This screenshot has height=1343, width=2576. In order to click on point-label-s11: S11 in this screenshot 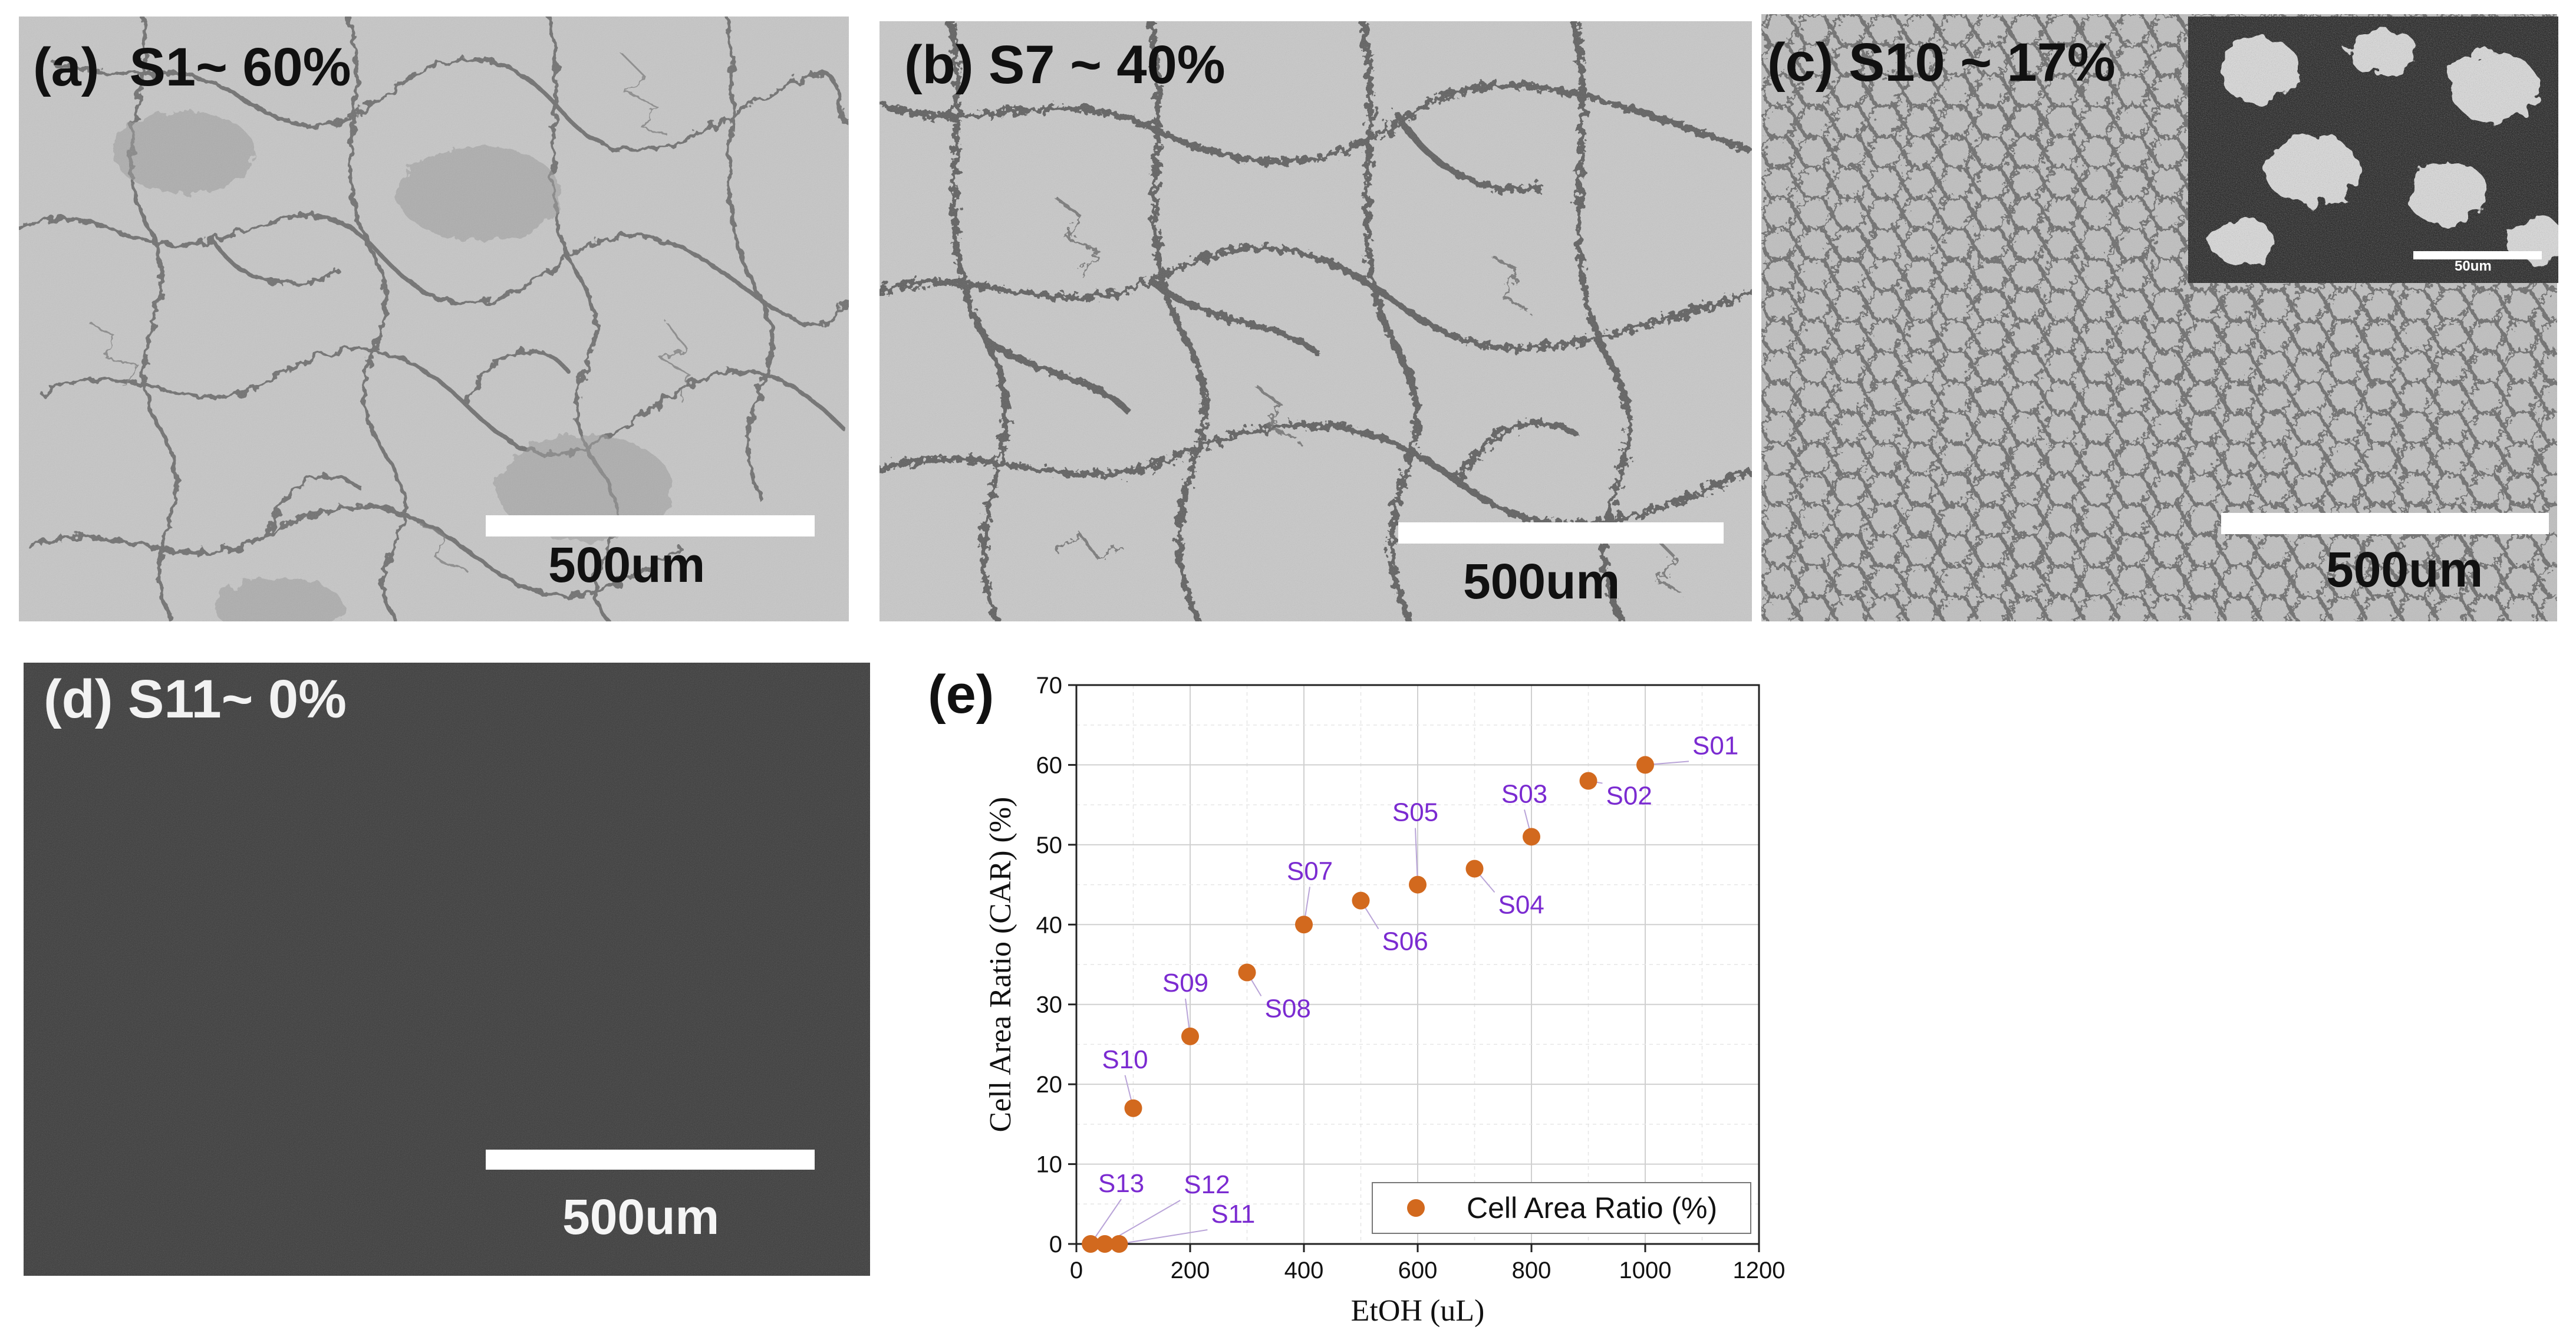, I will do `click(1233, 1214)`.